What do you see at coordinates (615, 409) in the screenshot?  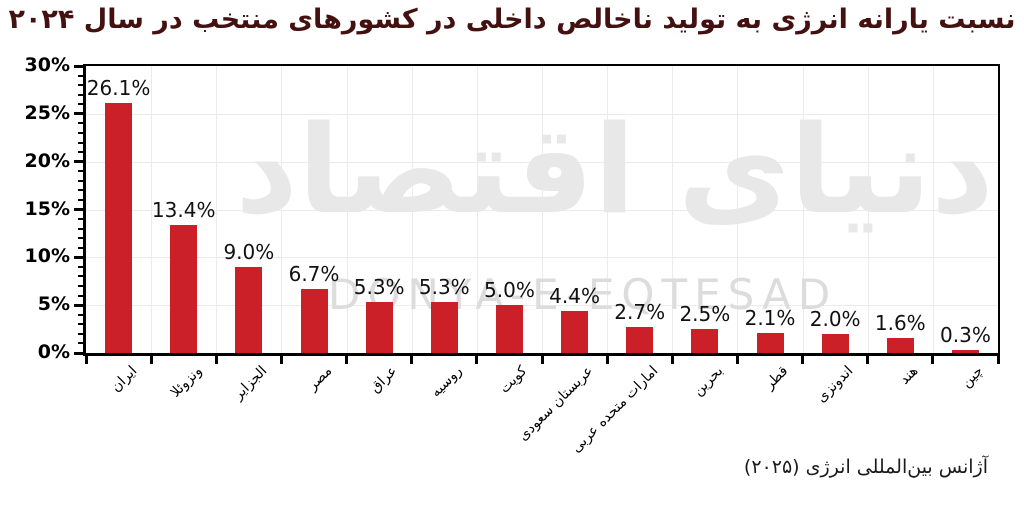 I see `category-label: امارات متحده عربی` at bounding box center [615, 409].